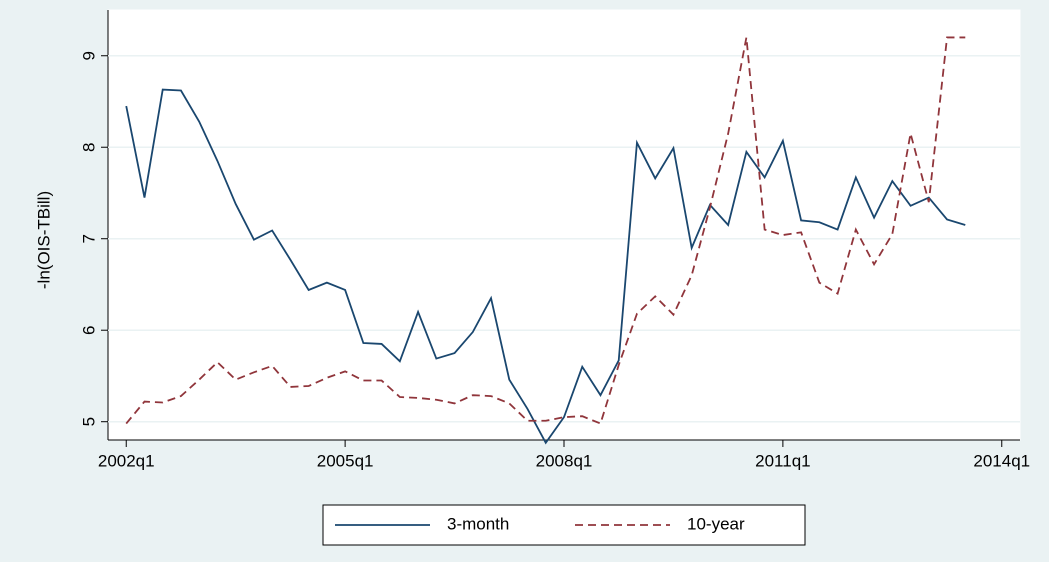 The width and height of the screenshot is (1049, 562). What do you see at coordinates (88, 146) in the screenshot?
I see `y-tick-label: 8` at bounding box center [88, 146].